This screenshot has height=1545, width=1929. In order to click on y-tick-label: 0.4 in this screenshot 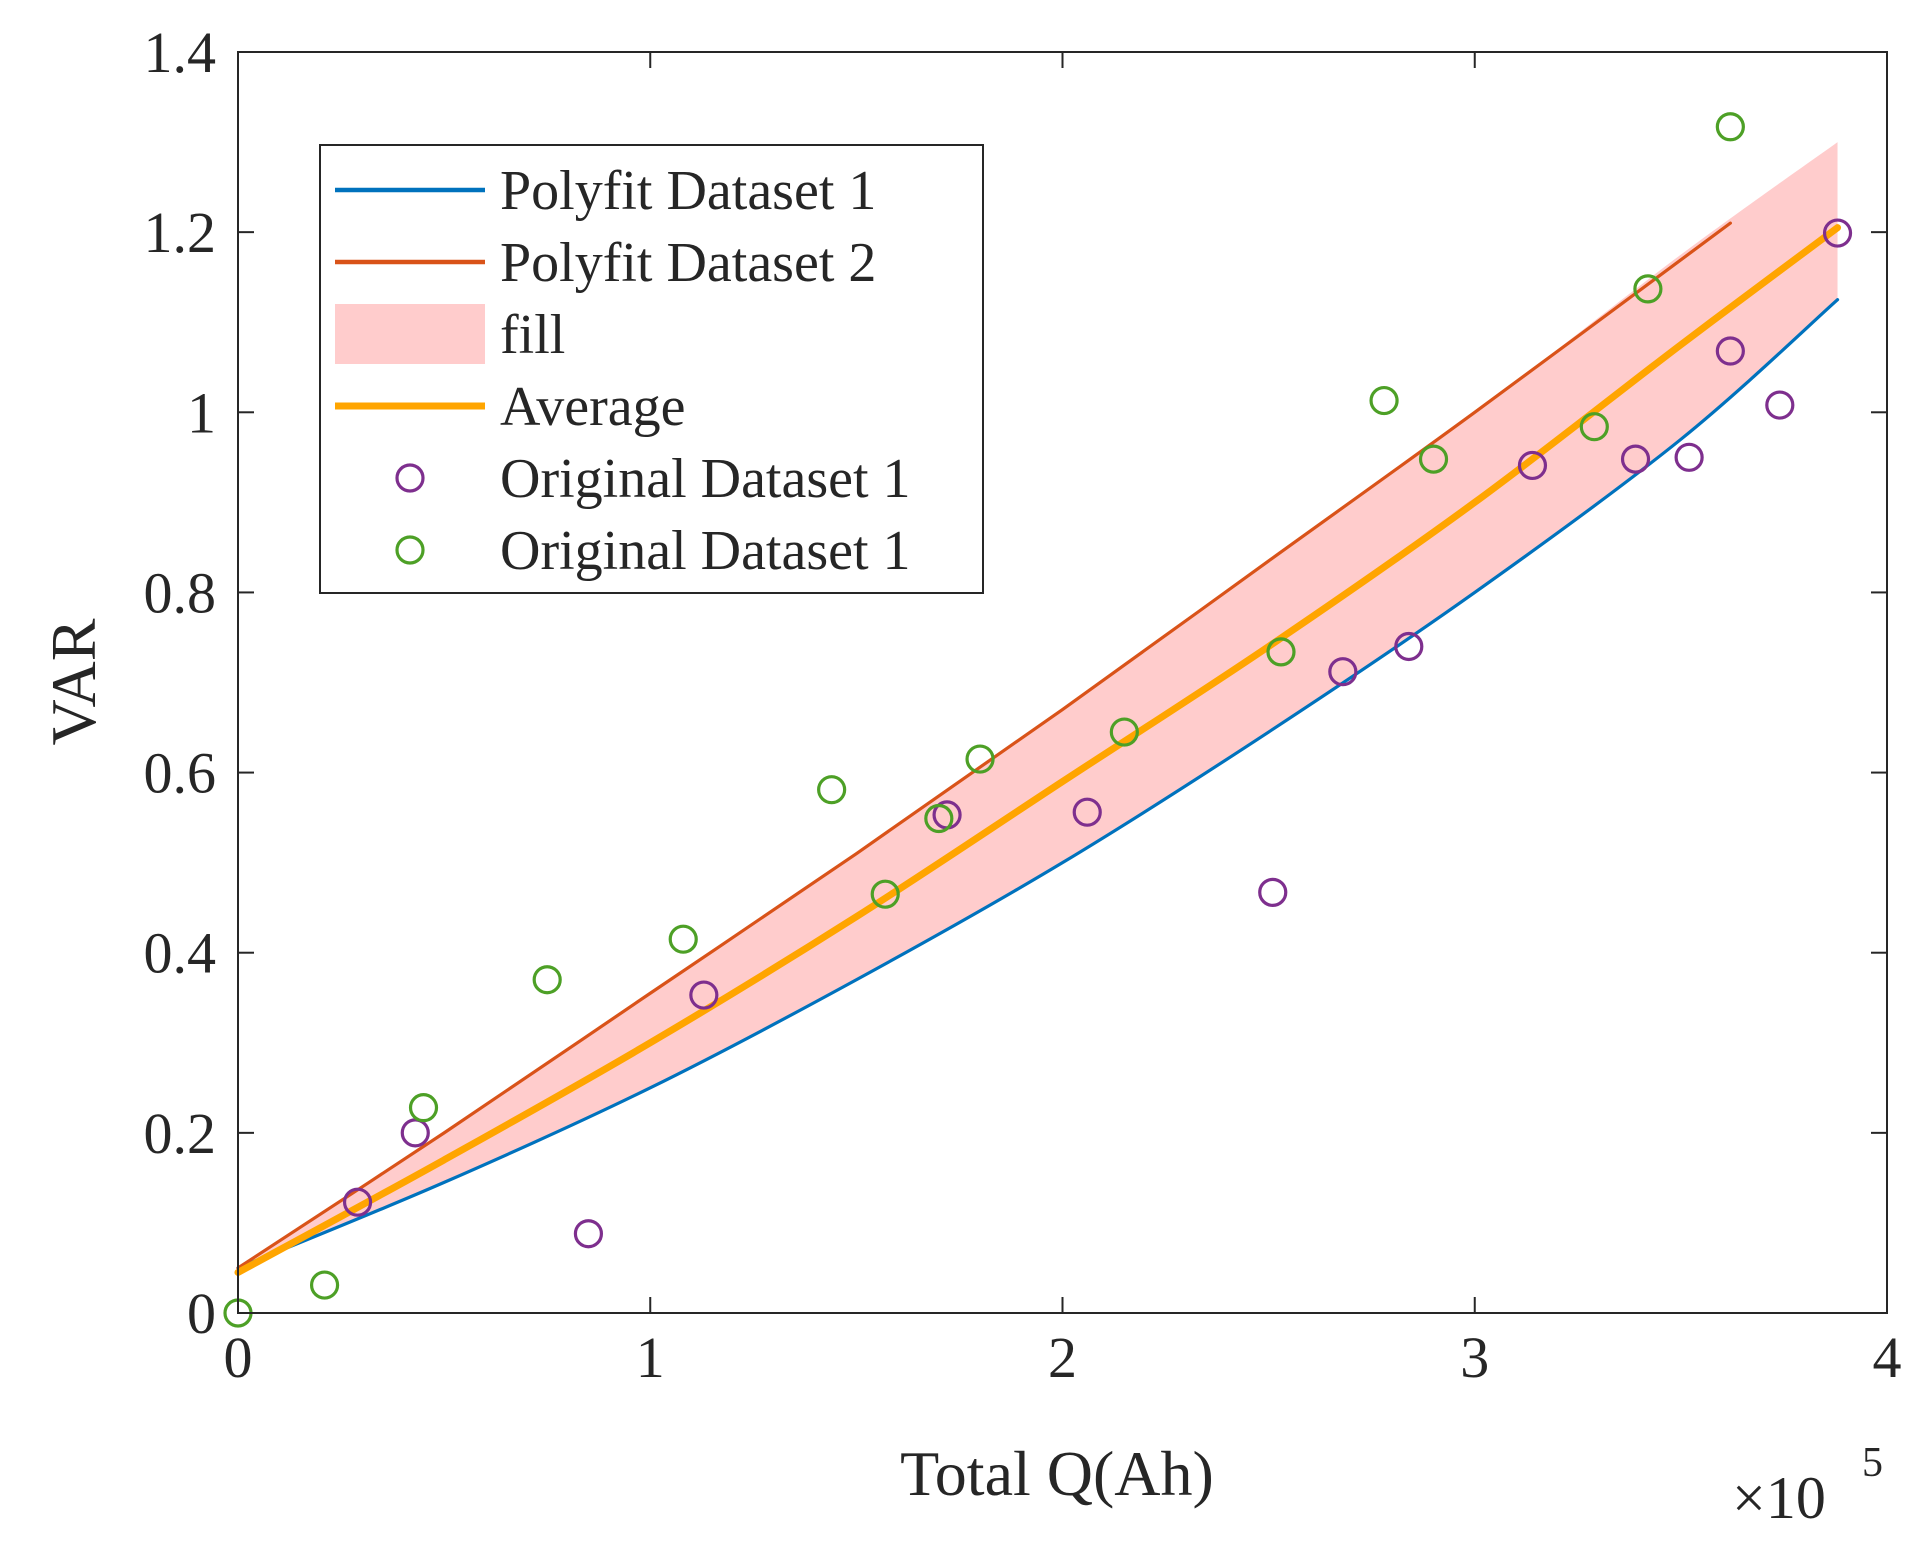, I will do `click(180, 953)`.